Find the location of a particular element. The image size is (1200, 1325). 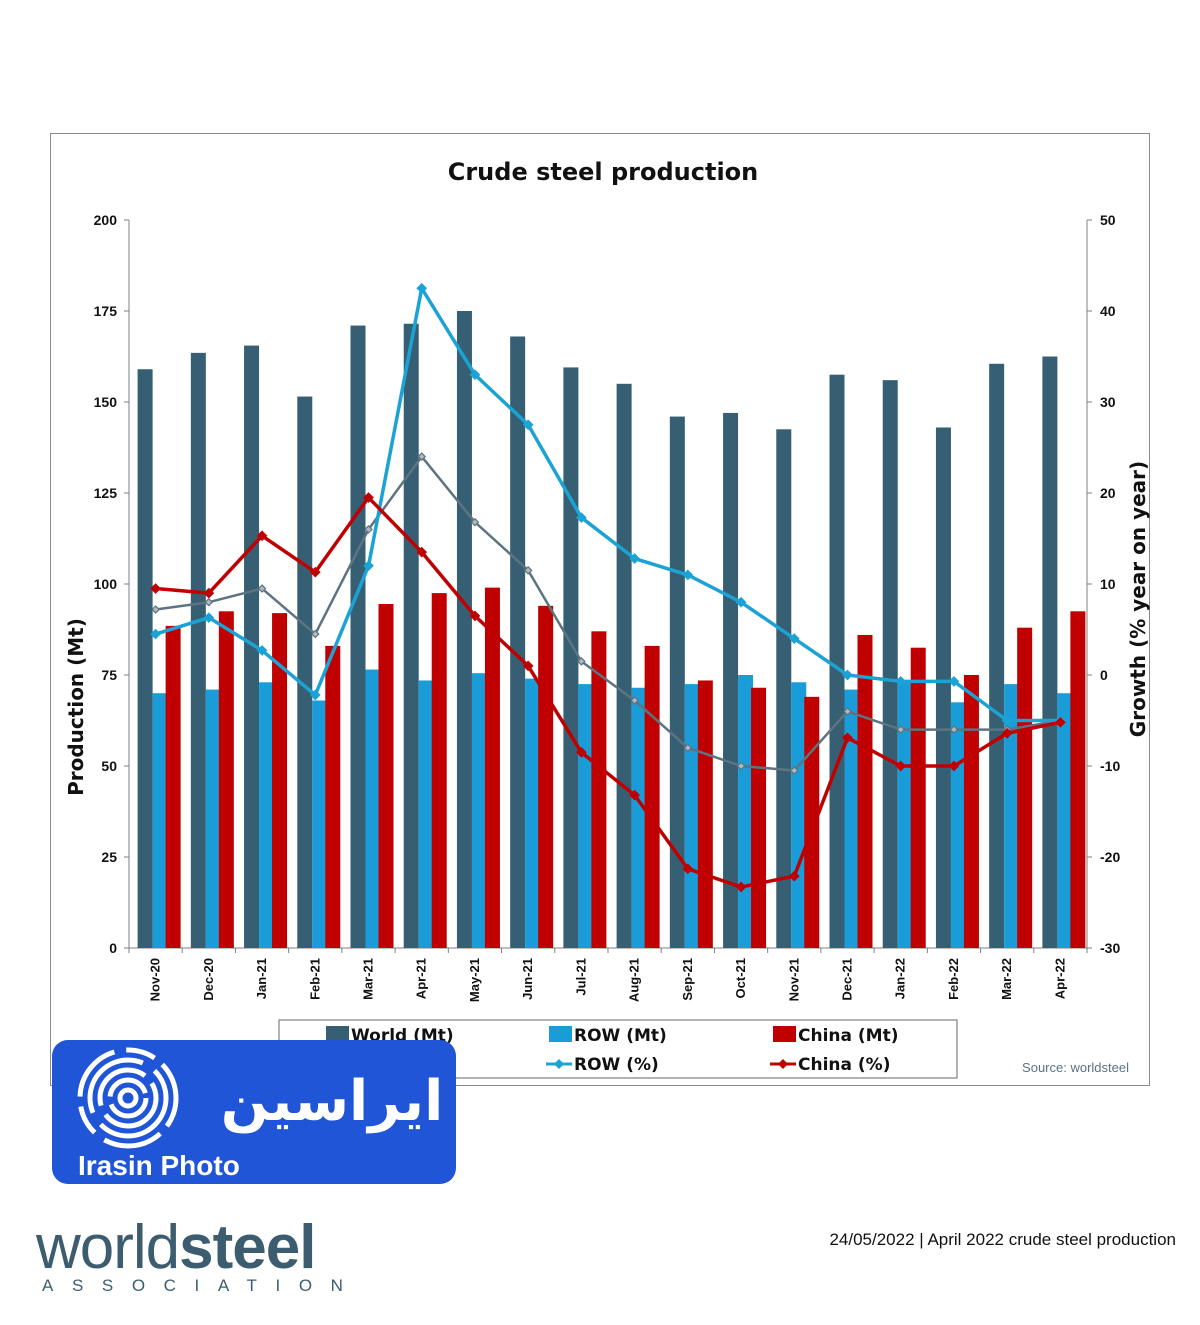

y-tick-label: 125 is located at coordinates (106, 493).